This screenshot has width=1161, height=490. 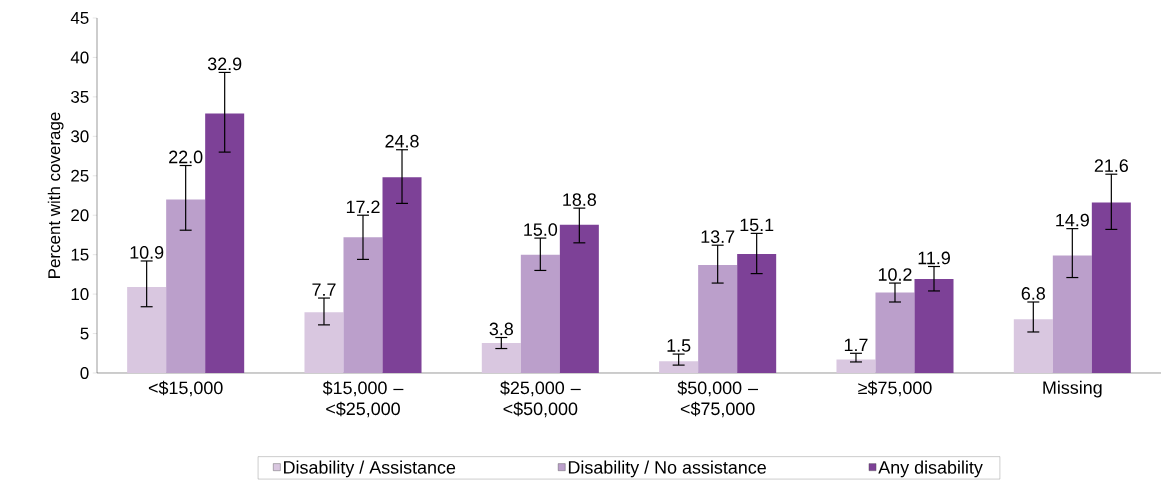 I want to click on y-tick-label: 15, so click(x=80, y=254).